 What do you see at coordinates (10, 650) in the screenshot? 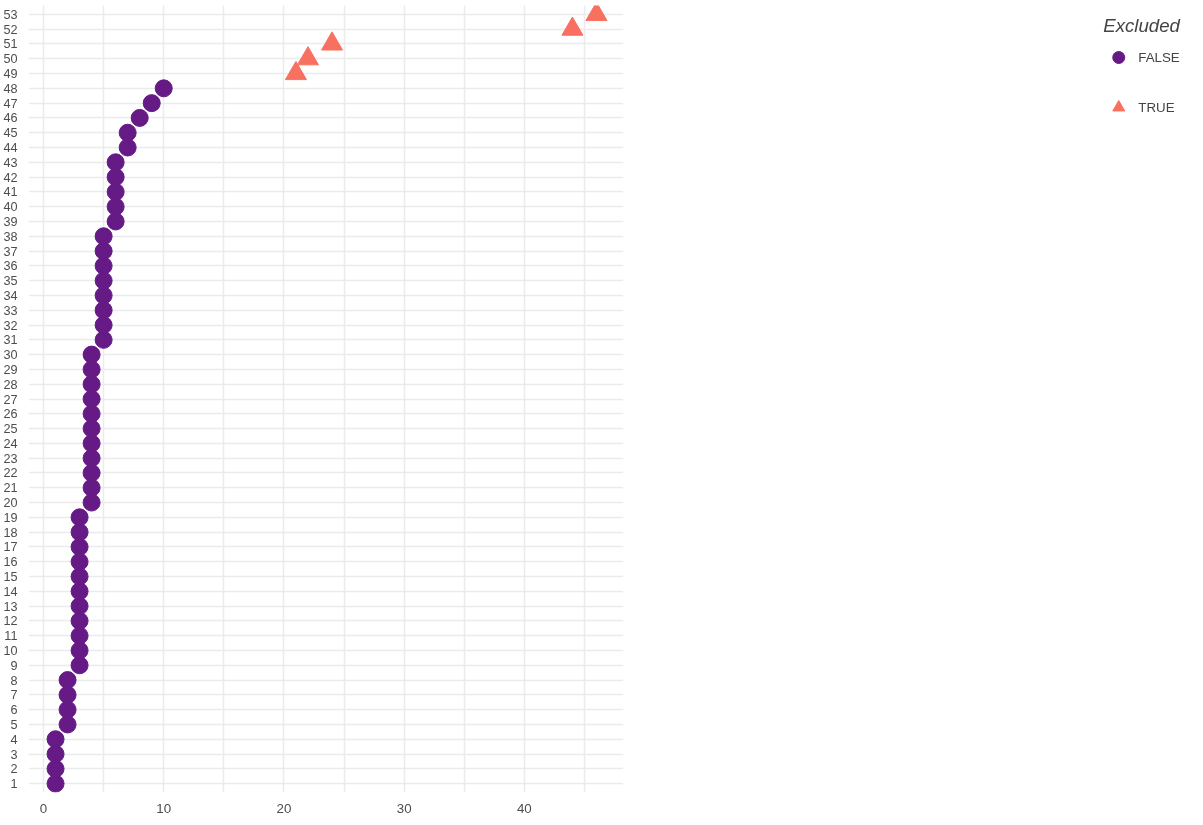
I see `y-tick-label: 10` at bounding box center [10, 650].